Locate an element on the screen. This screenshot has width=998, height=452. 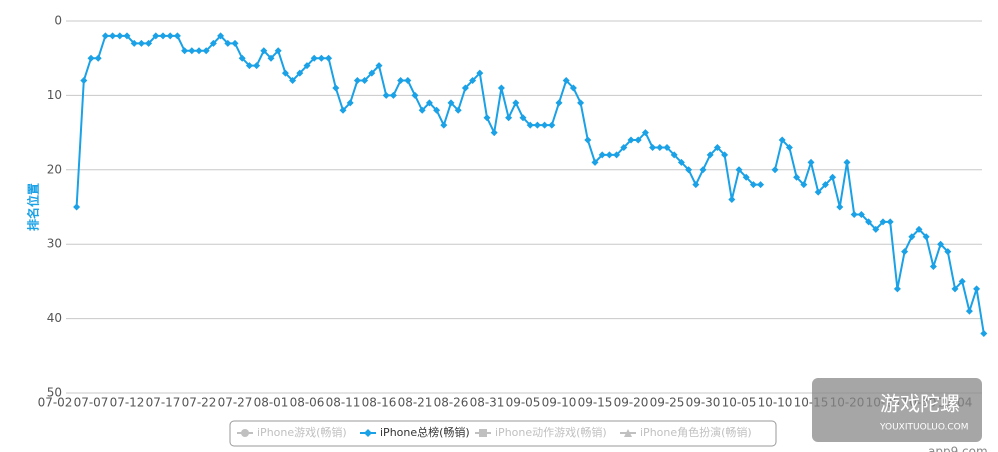
legend-label: iPhone游戏(畅销) is located at coordinates (302, 432).